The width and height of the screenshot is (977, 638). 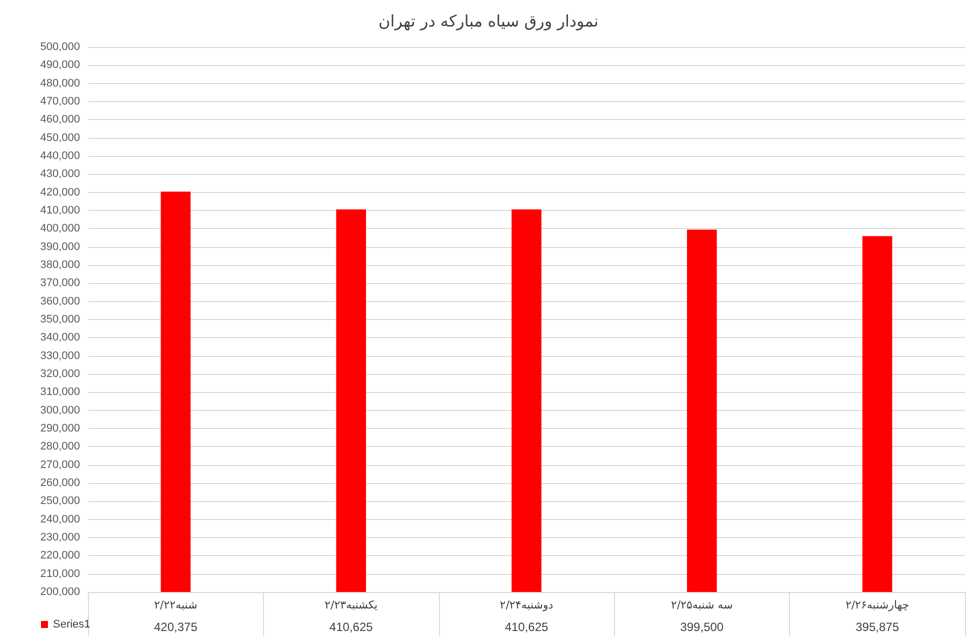 What do you see at coordinates (60, 574) in the screenshot?
I see `y-tick-label: 210,000` at bounding box center [60, 574].